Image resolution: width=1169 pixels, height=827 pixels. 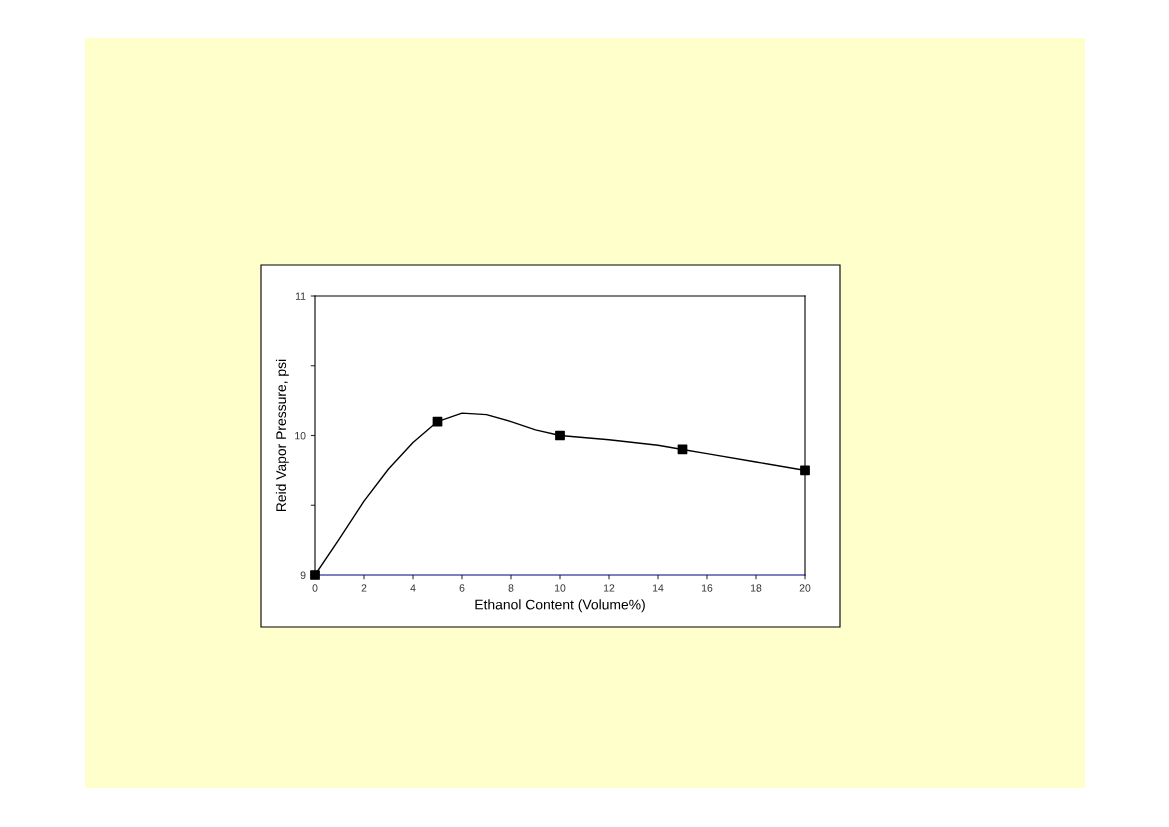 I want to click on x-tick-label: 0, so click(x=315, y=588).